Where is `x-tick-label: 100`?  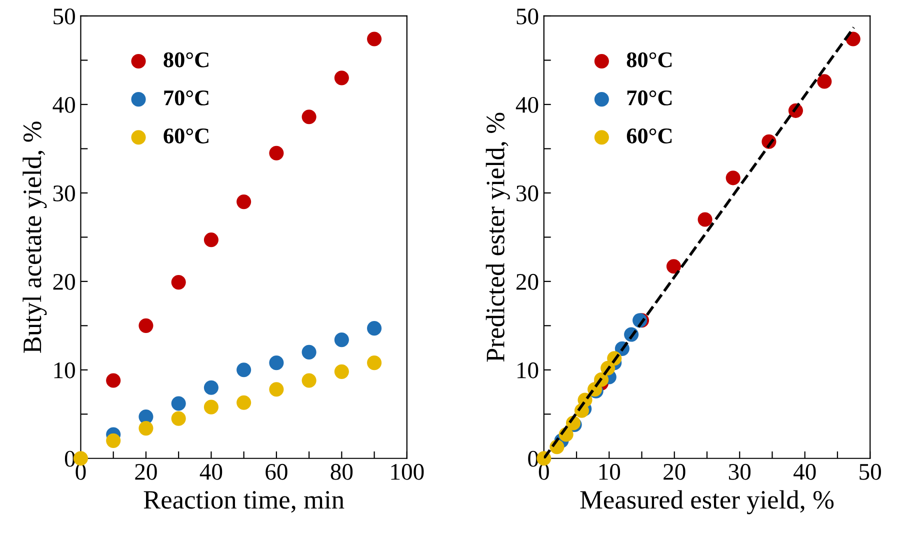
x-tick-label: 100 is located at coordinates (407, 472).